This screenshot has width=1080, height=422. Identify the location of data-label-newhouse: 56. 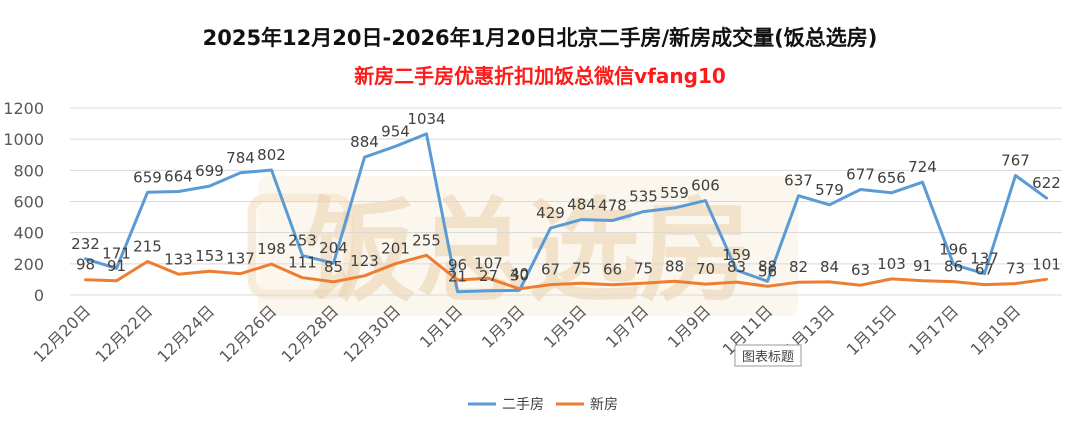
(767, 271).